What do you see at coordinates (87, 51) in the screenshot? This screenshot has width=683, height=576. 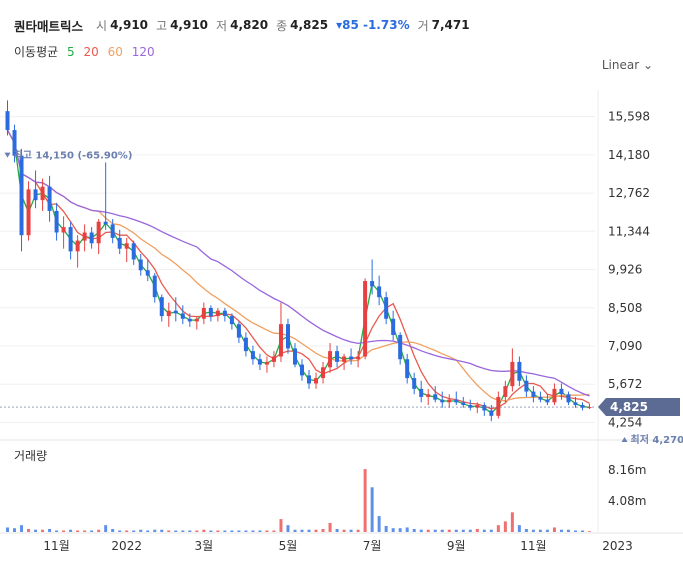 I see `moving-average-legend: 이동평균 5 20 60 120` at bounding box center [87, 51].